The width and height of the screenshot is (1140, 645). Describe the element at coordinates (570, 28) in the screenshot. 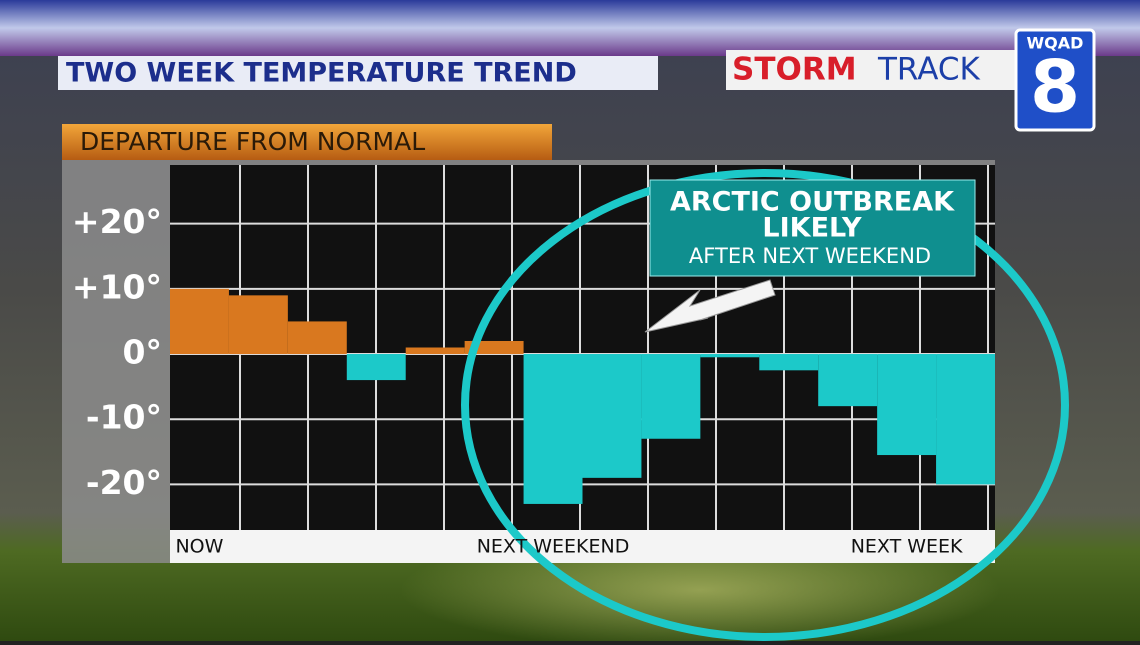

I see `top-banner` at that location.